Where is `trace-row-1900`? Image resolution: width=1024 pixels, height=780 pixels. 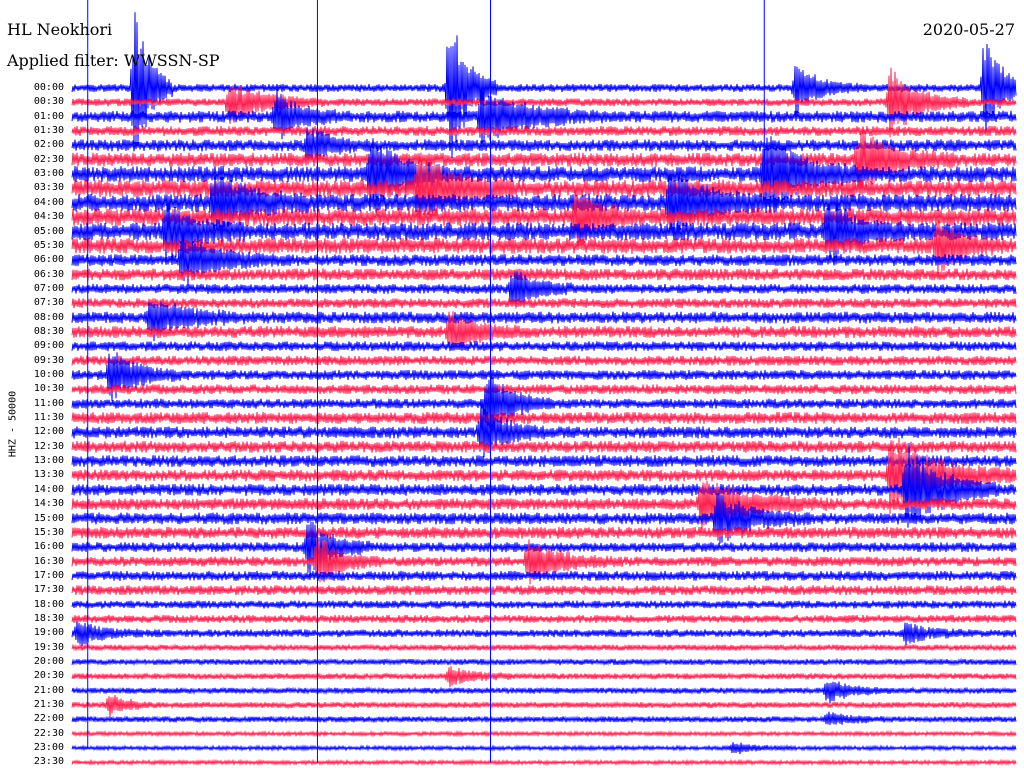 trace-row-1900 is located at coordinates (544, 633).